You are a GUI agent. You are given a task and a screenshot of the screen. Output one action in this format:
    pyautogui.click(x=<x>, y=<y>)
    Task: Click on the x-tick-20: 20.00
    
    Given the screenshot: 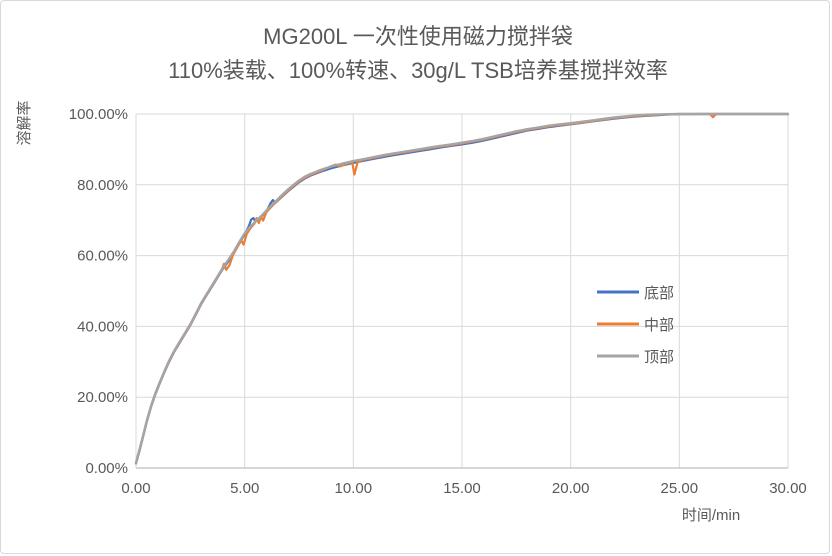 What is the action you would take?
    pyautogui.click(x=571, y=488)
    